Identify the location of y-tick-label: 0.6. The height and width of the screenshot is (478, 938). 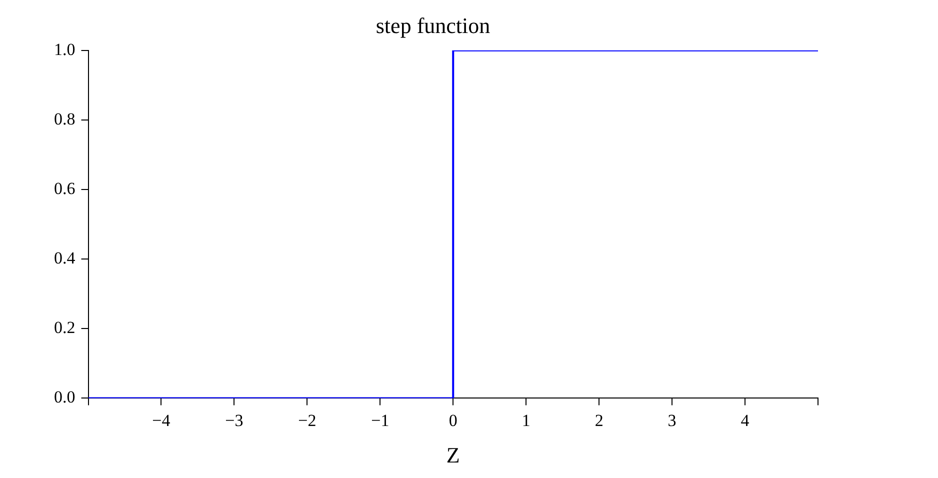
(65, 188).